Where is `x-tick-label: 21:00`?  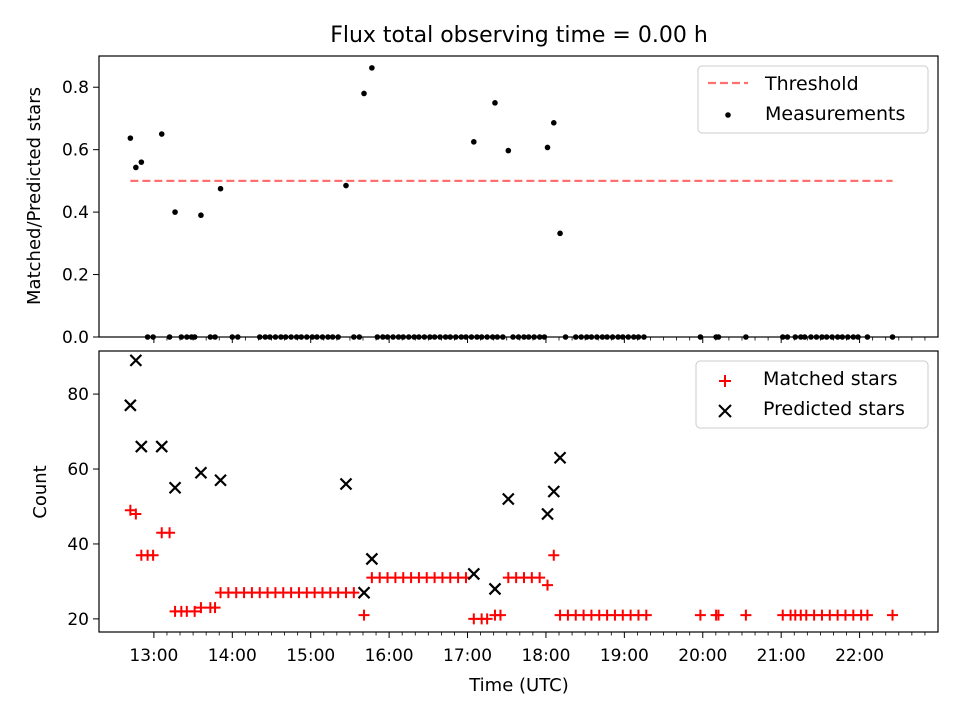
x-tick-label: 21:00 is located at coordinates (781, 656).